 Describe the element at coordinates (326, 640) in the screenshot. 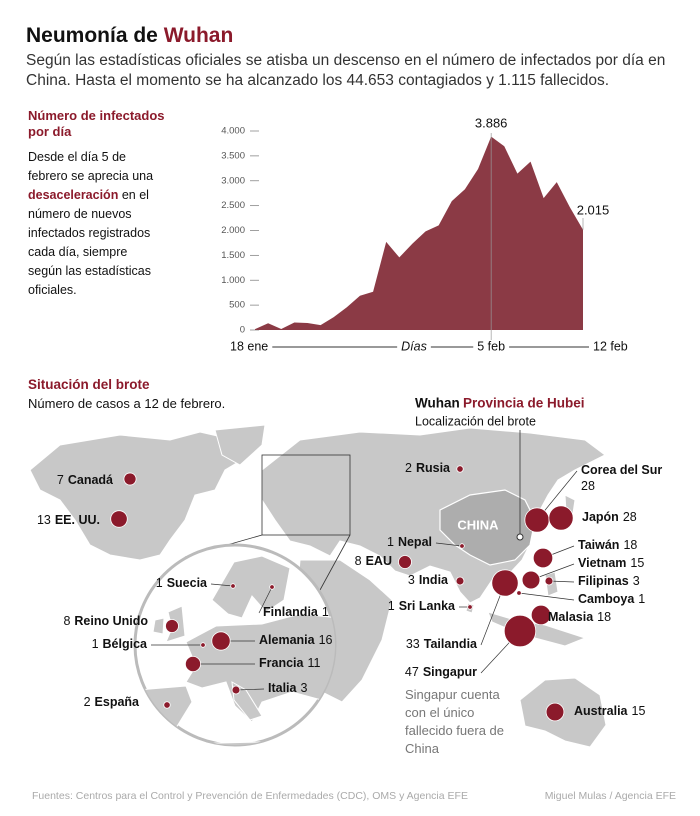

I see `case-count: 16` at that location.